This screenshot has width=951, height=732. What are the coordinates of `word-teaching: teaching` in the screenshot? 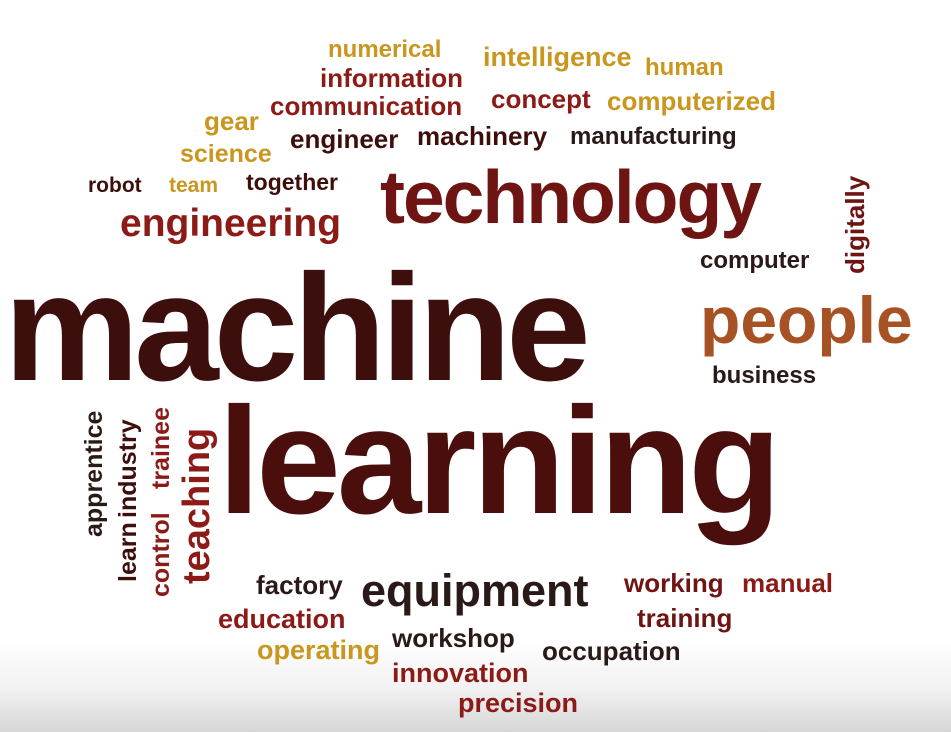 It's located at (197, 505).